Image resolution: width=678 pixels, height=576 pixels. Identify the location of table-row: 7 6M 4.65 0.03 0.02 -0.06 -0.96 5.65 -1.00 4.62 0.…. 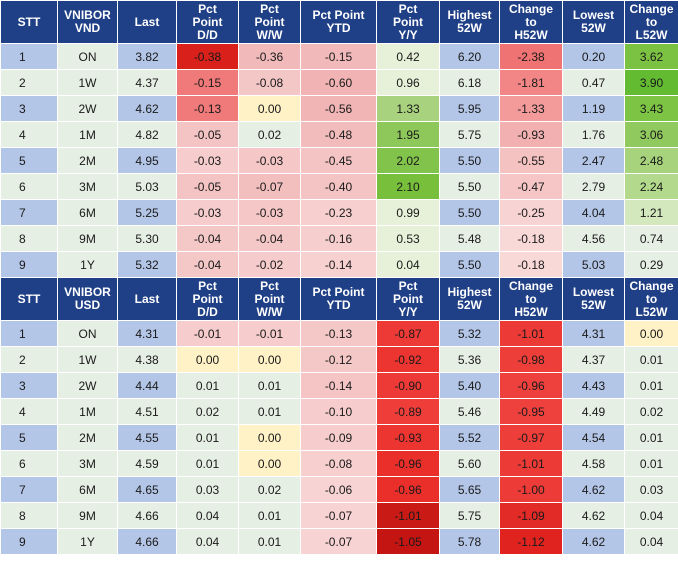
(339, 489).